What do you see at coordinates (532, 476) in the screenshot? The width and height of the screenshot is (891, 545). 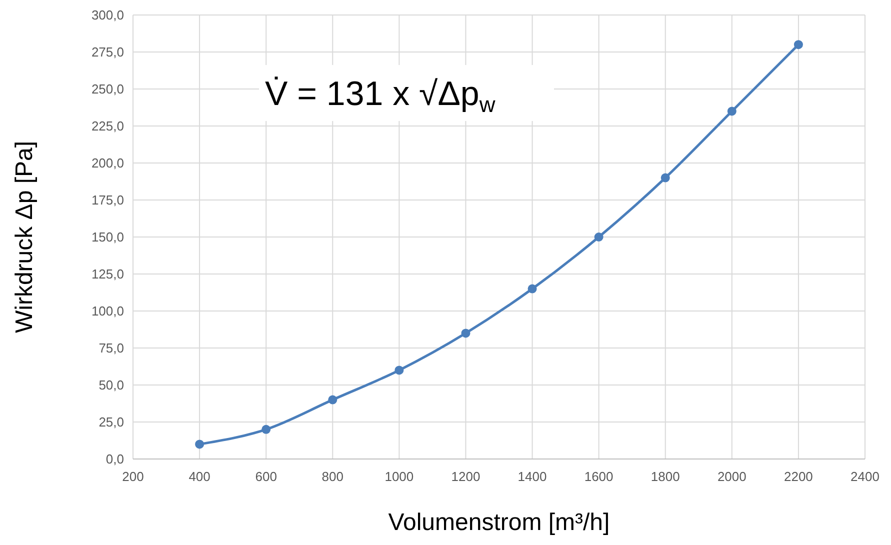 I see `x-tick-label: 1400` at bounding box center [532, 476].